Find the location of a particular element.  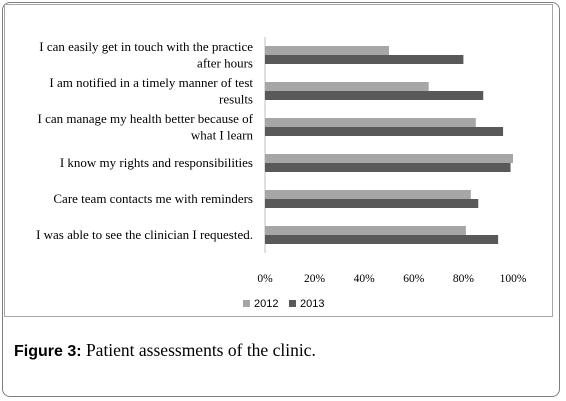

legend-swatch-2013 is located at coordinates (292, 303).